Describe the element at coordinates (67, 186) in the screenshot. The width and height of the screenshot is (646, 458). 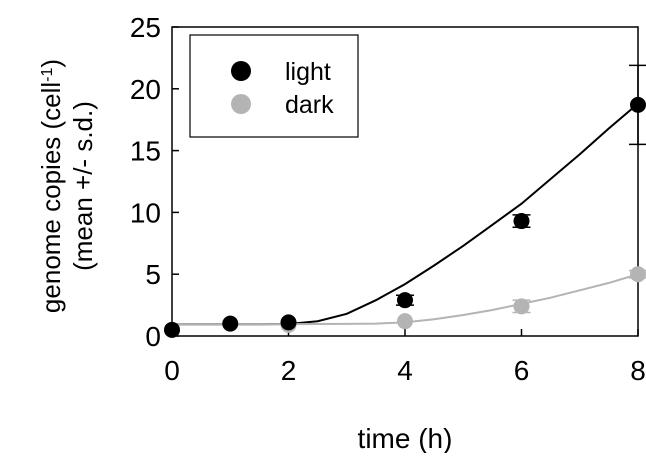
I see `y-axis-label: genome copies (cell-1) (mean +/- s.d.)` at that location.